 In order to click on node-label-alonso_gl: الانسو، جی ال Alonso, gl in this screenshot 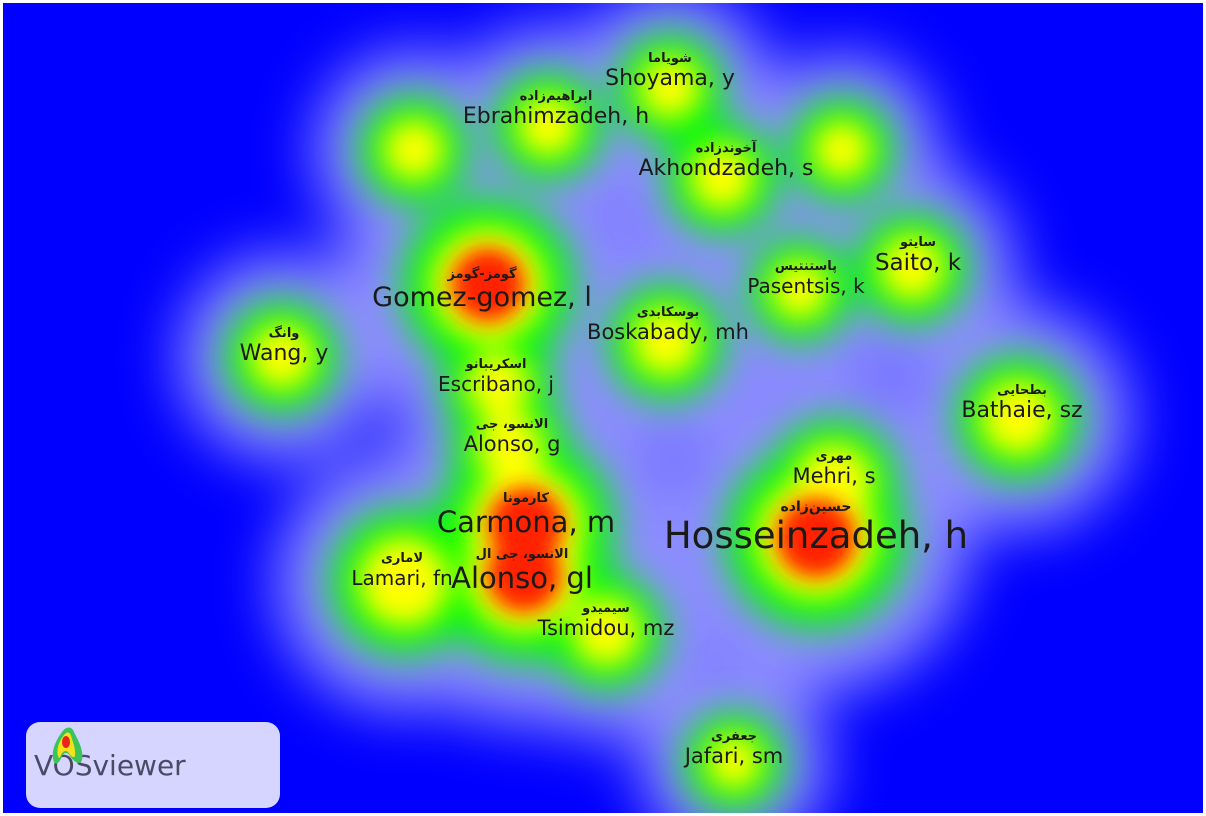, I will do `click(522, 570)`.